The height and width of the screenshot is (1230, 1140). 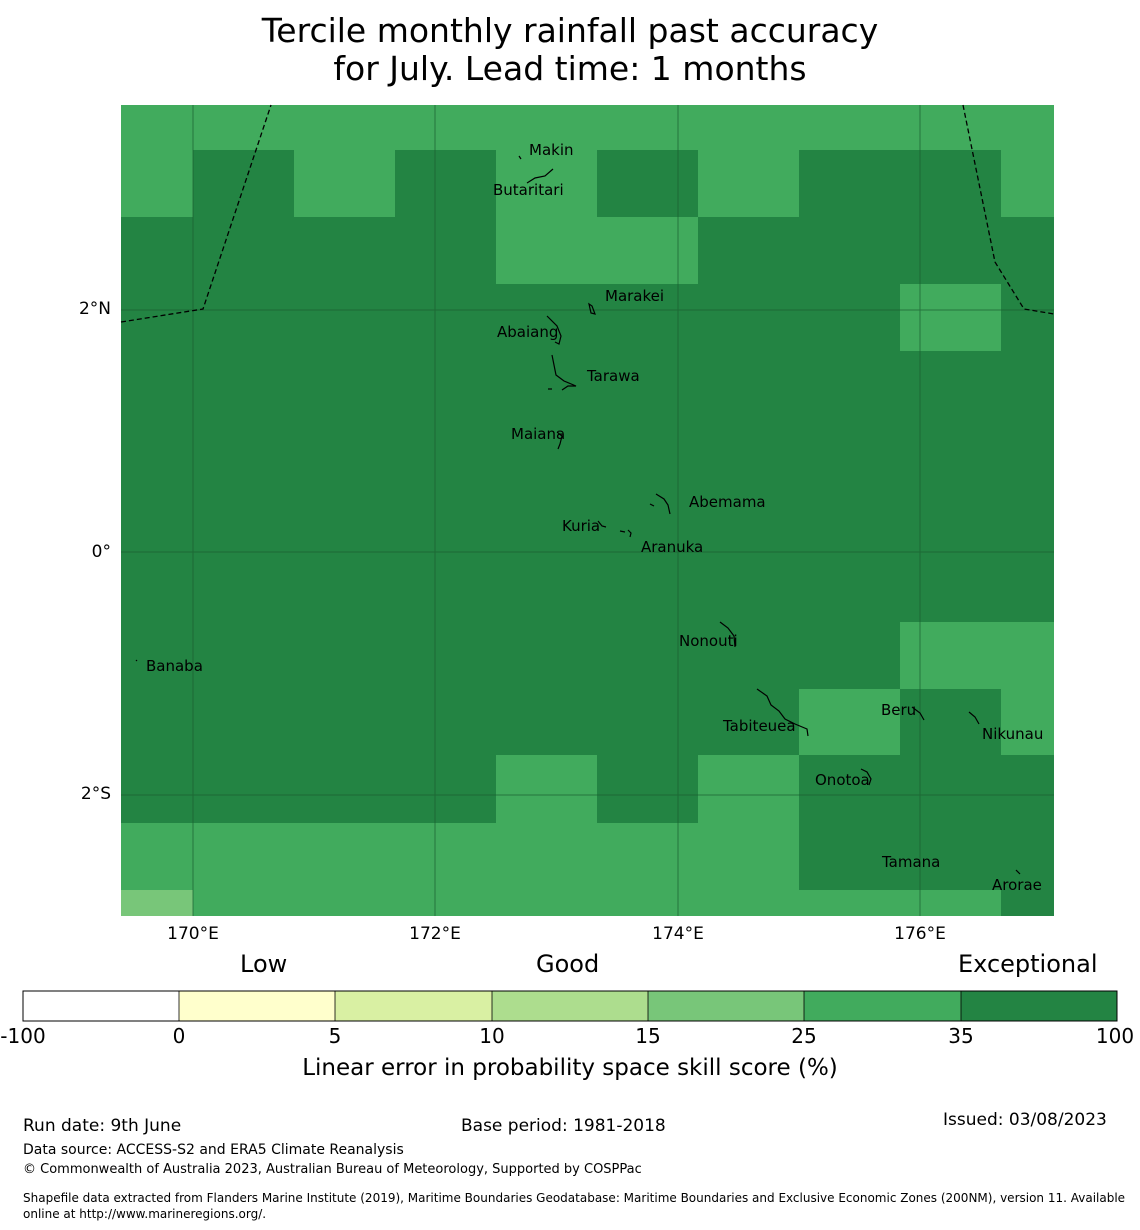 I want to click on colorbar-category-exceptional: Exceptional, so click(x=1028, y=964).